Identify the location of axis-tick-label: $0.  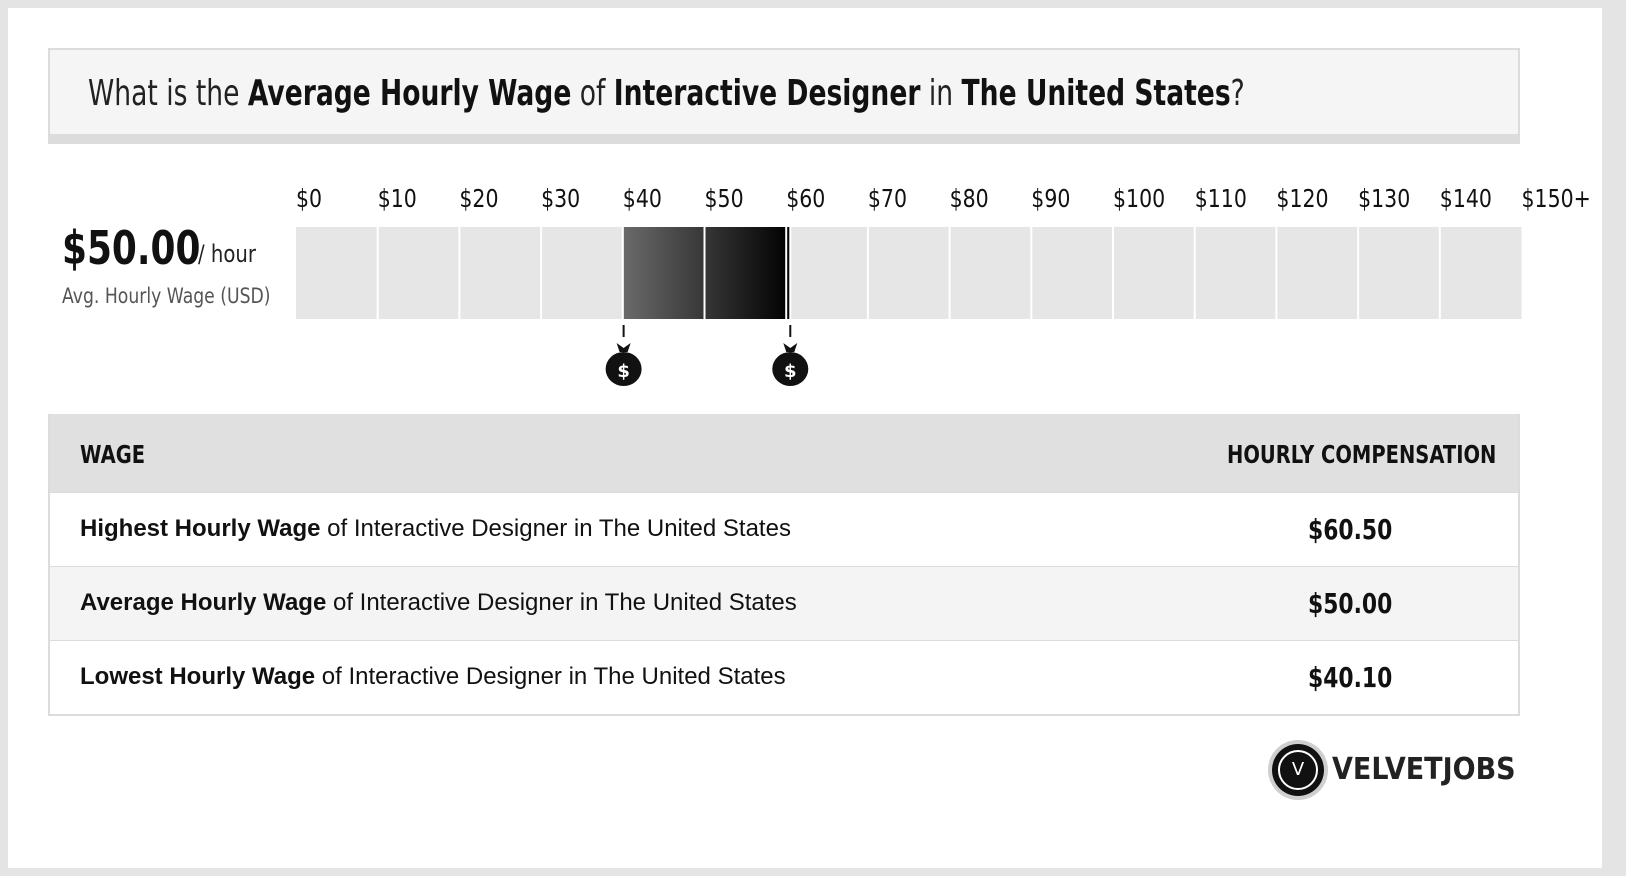
(309, 199).